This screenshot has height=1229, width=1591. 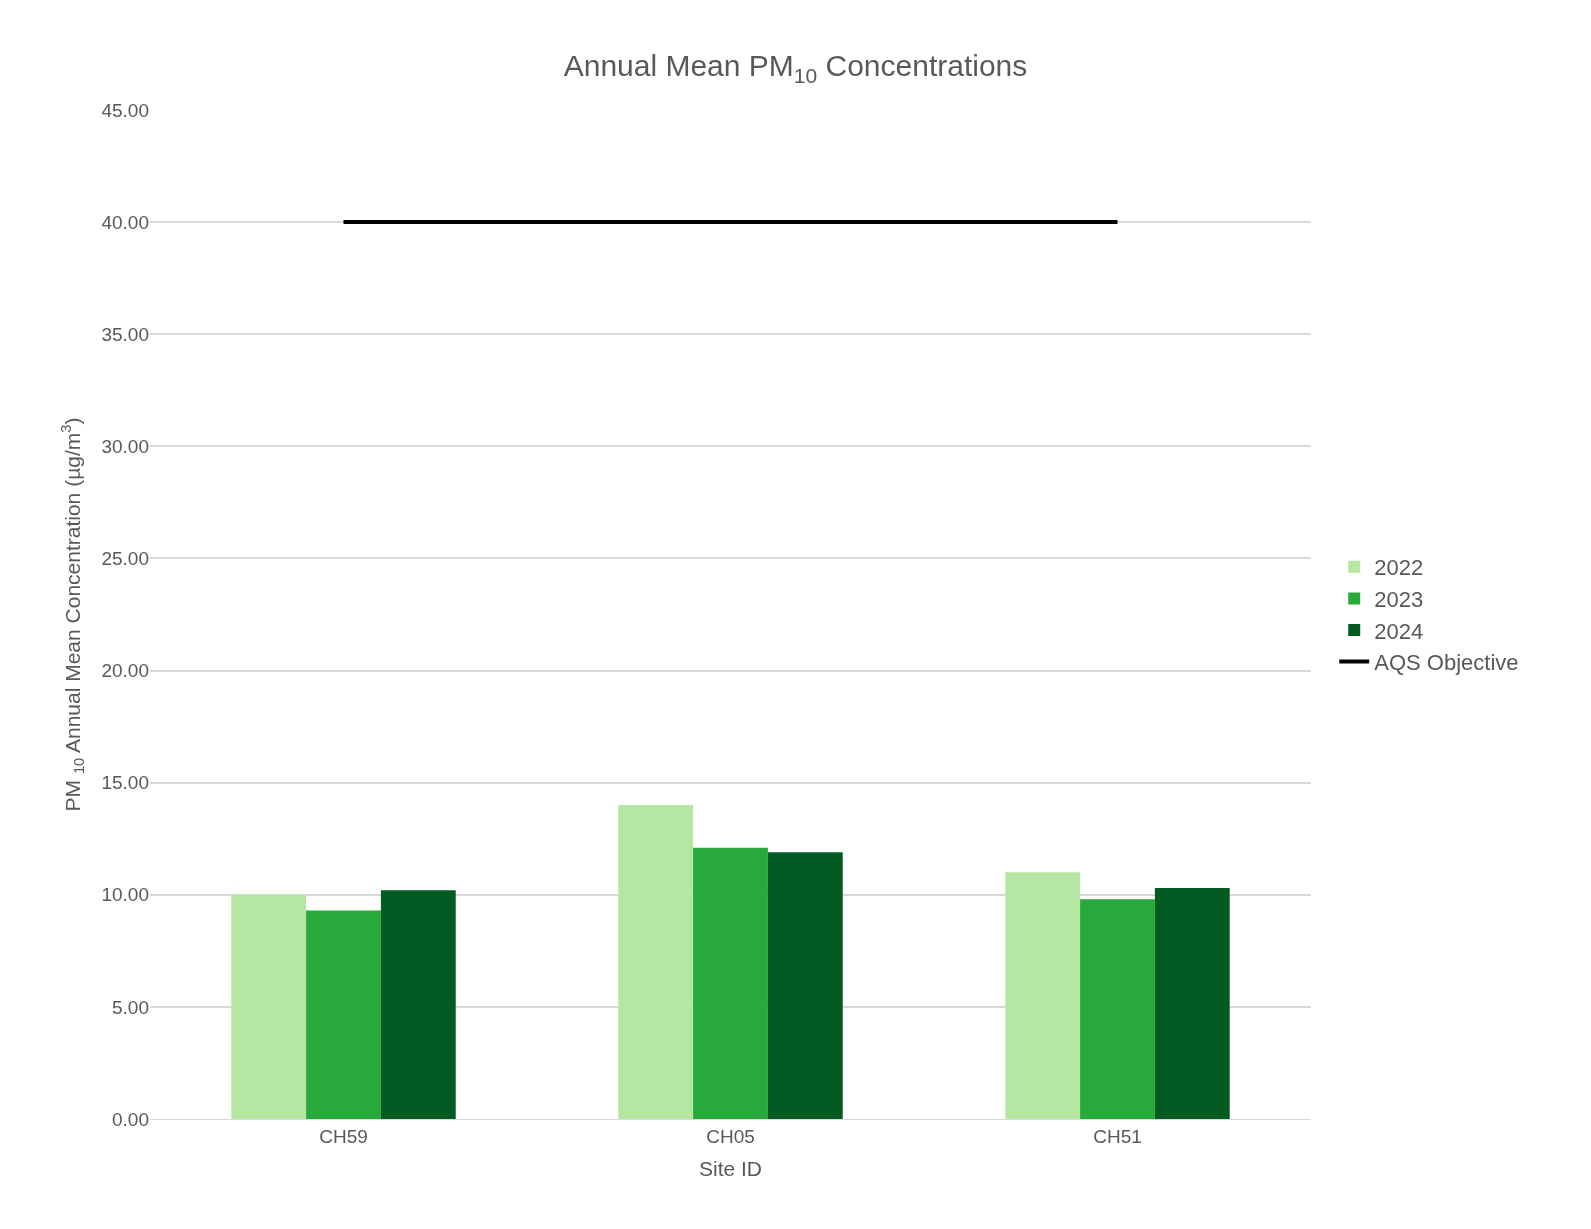 What do you see at coordinates (125, 559) in the screenshot?
I see `y-tick-label: 25.00` at bounding box center [125, 559].